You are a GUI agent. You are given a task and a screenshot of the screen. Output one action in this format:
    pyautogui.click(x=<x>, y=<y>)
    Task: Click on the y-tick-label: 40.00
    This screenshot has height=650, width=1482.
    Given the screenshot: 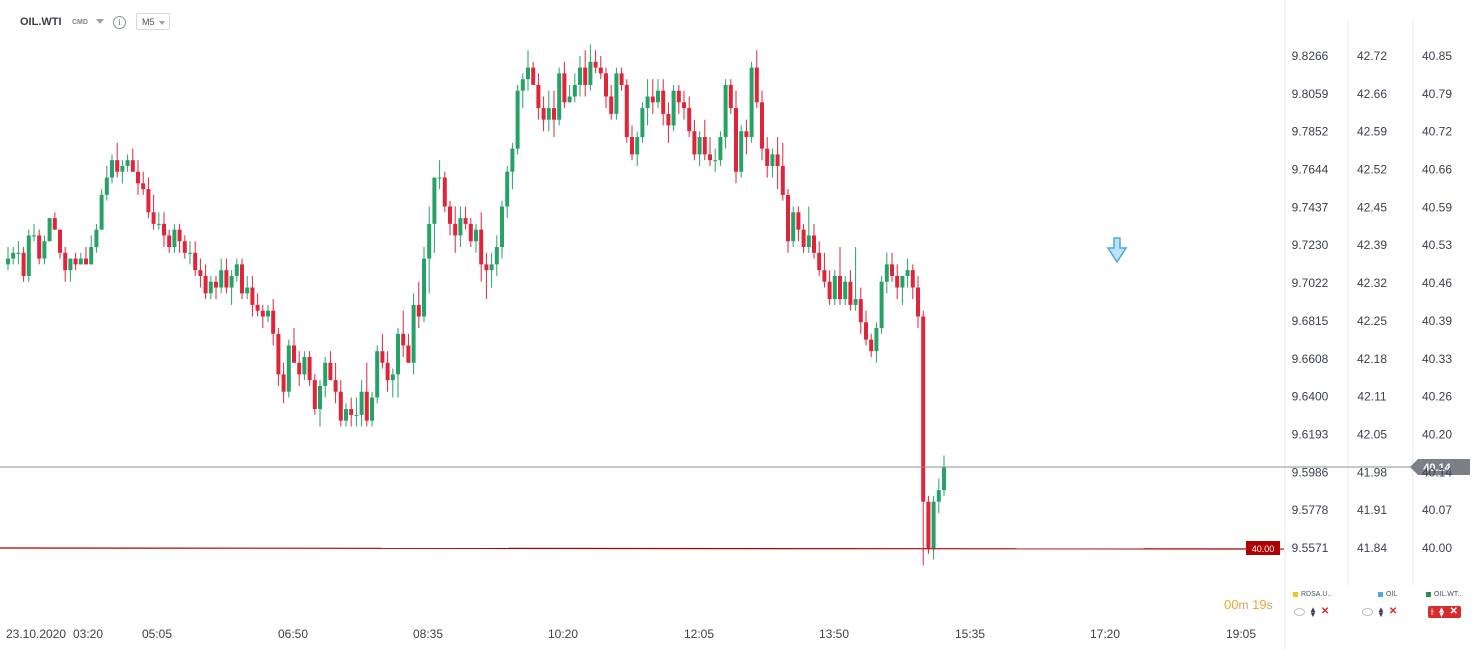 What is the action you would take?
    pyautogui.click(x=1437, y=548)
    